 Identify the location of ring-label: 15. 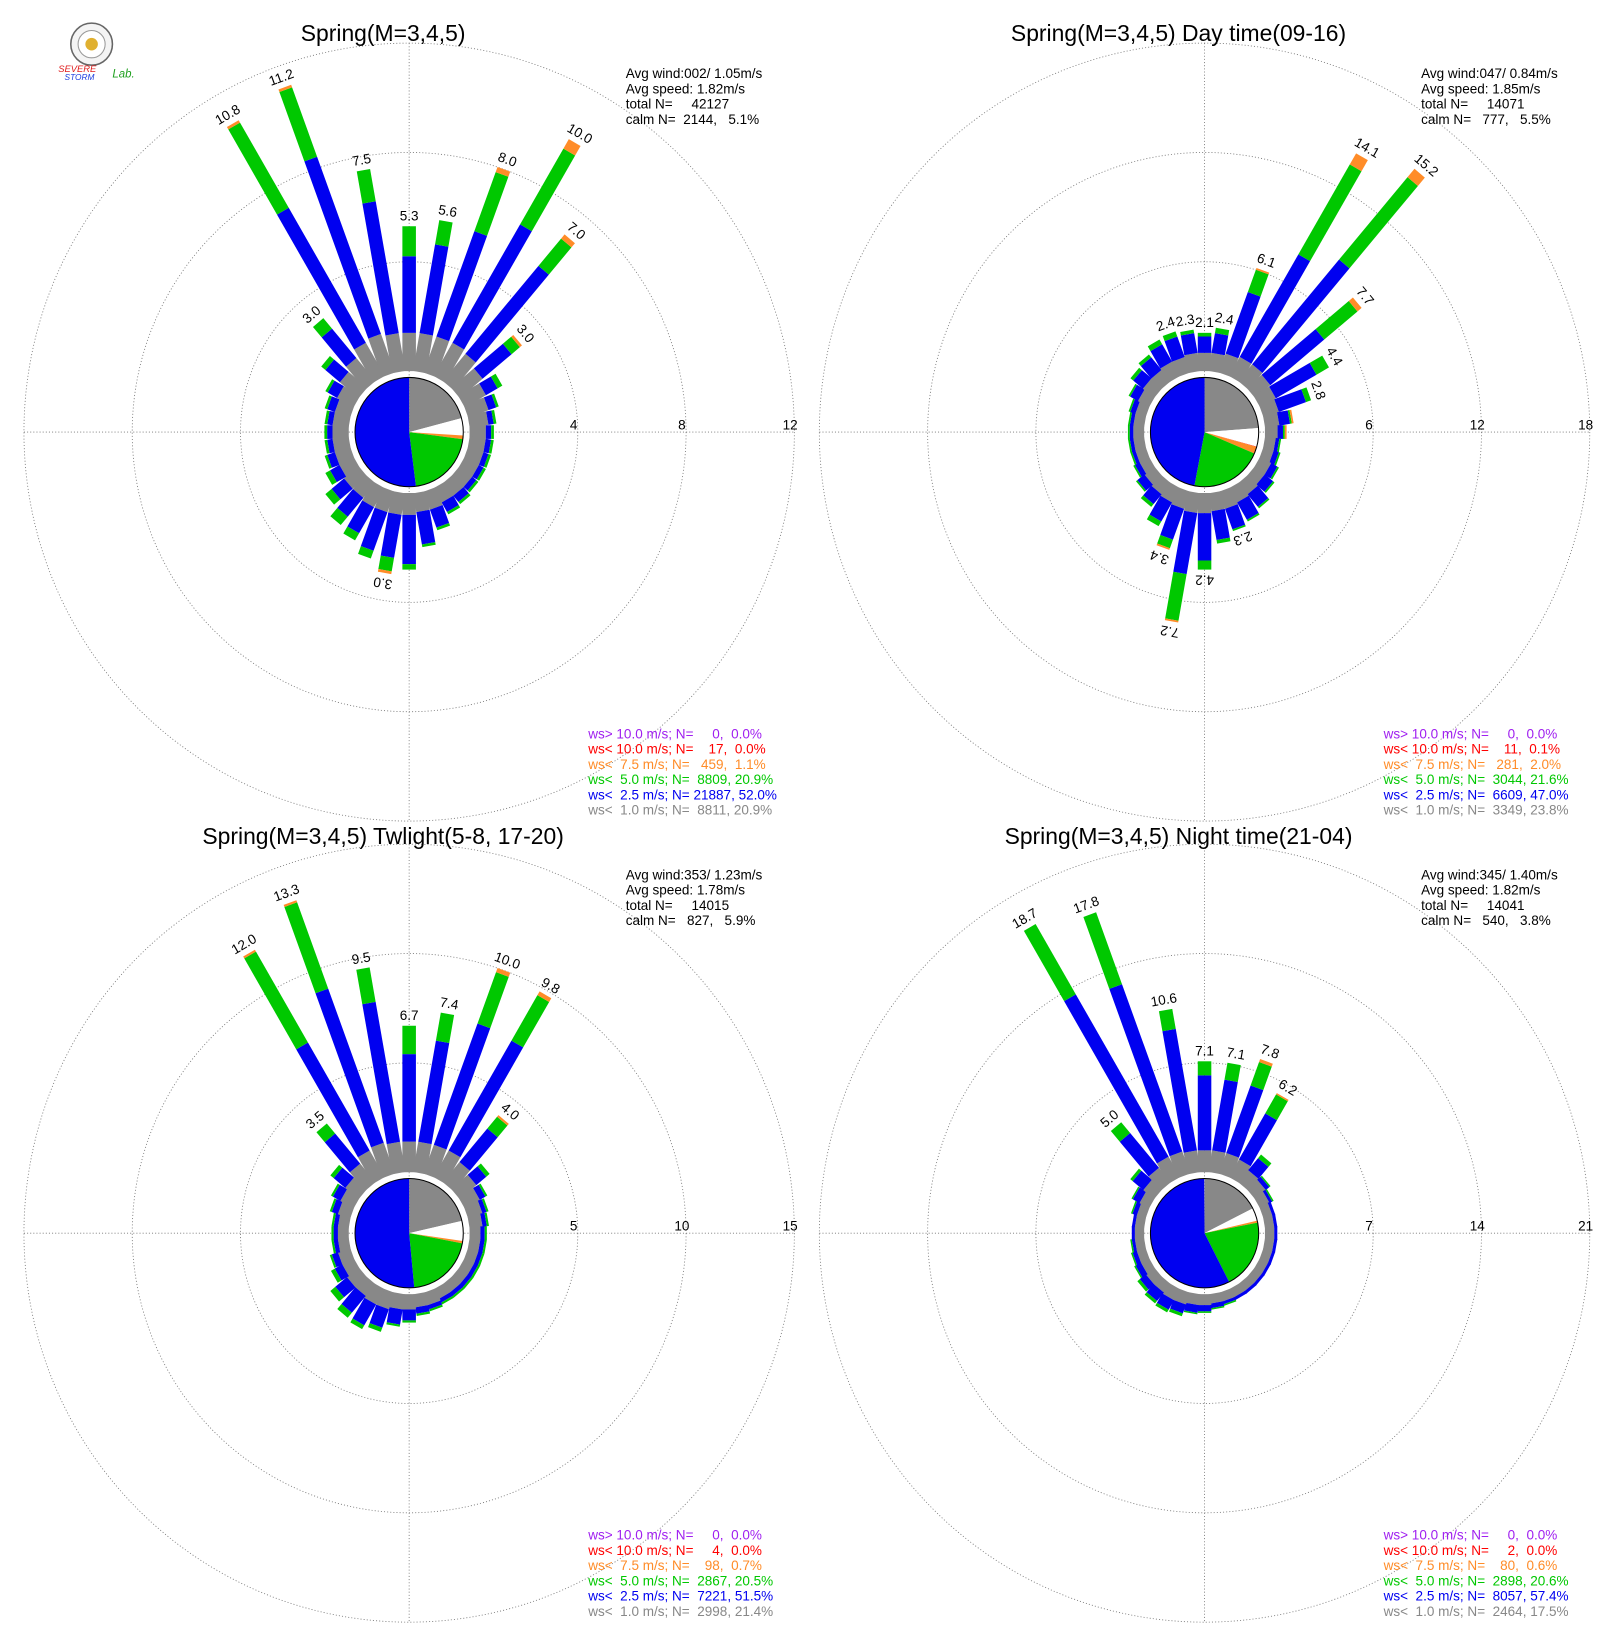
(790, 1225).